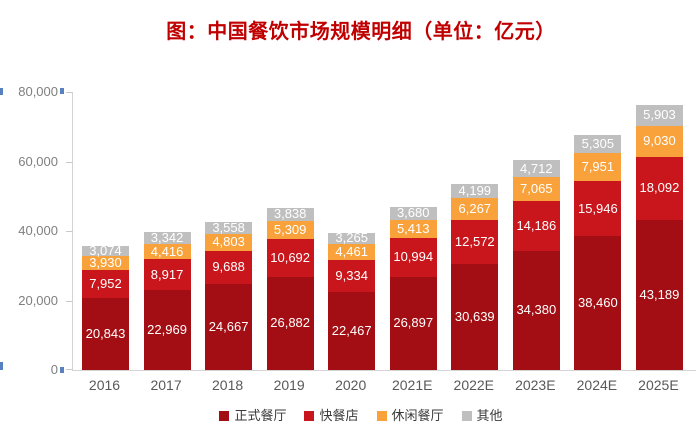 This screenshot has height=434, width=700. I want to click on bar-segment-快餐店: 7,952, so click(105, 283).